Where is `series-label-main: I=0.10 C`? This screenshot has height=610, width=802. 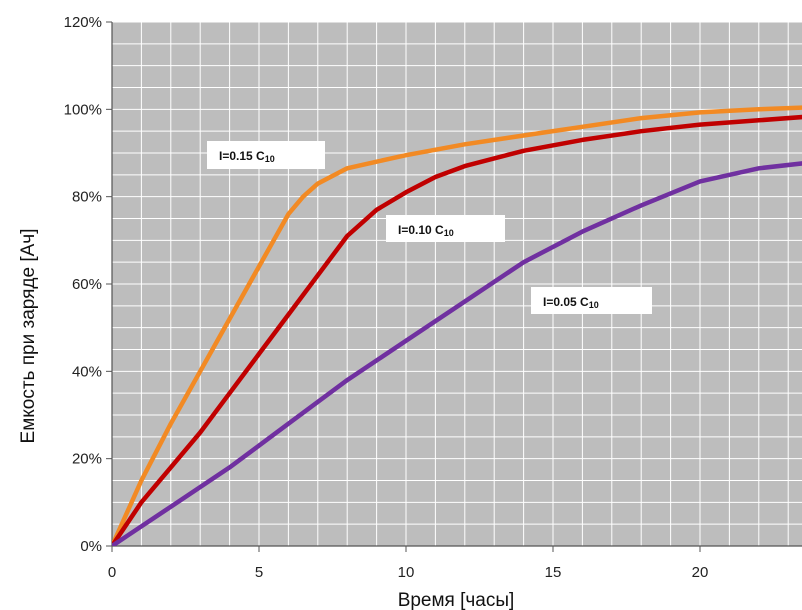 series-label-main: I=0.10 C is located at coordinates (421, 230).